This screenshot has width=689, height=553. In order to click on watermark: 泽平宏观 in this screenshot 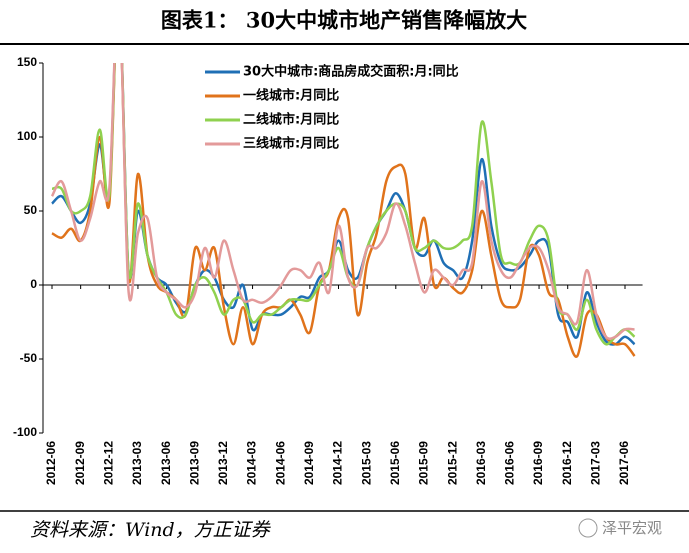, I will do `click(632, 528)`.